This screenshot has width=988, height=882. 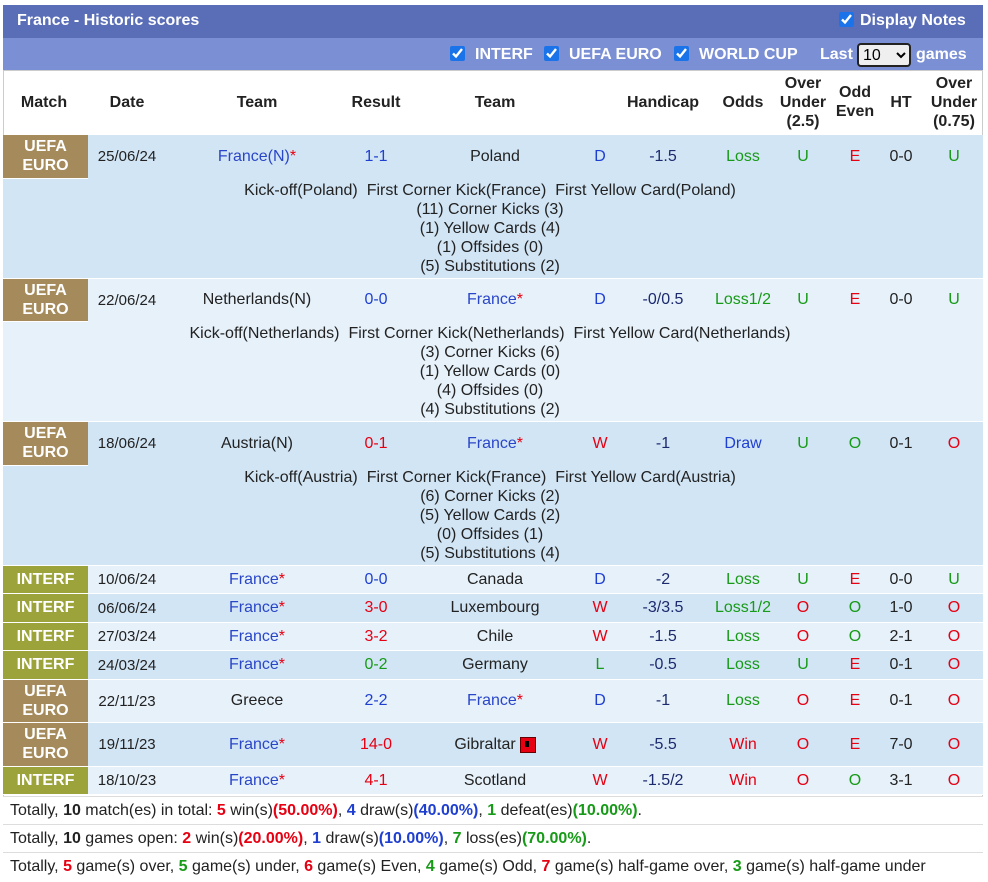 I want to click on team-name: Greece, so click(x=257, y=701).